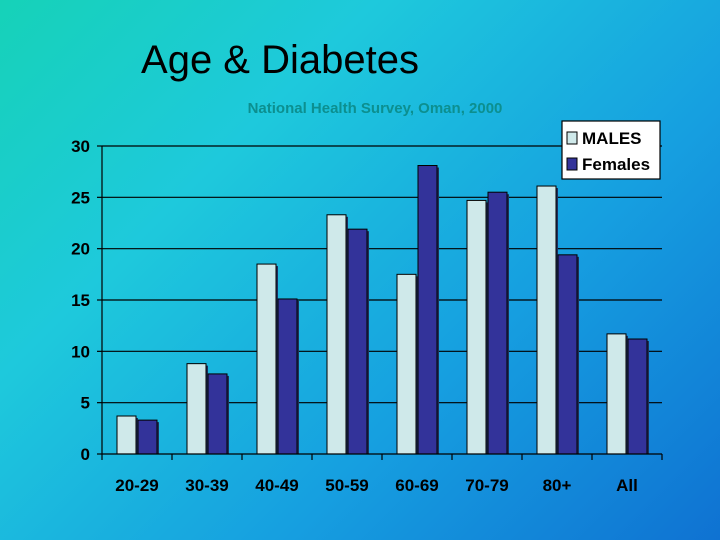 The height and width of the screenshot is (540, 720). I want to click on bar-males-All, so click(616, 394).